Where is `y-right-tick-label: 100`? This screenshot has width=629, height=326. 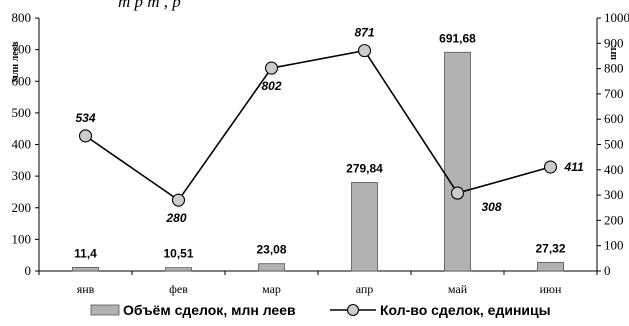 y-right-tick-label: 100 is located at coordinates (614, 245).